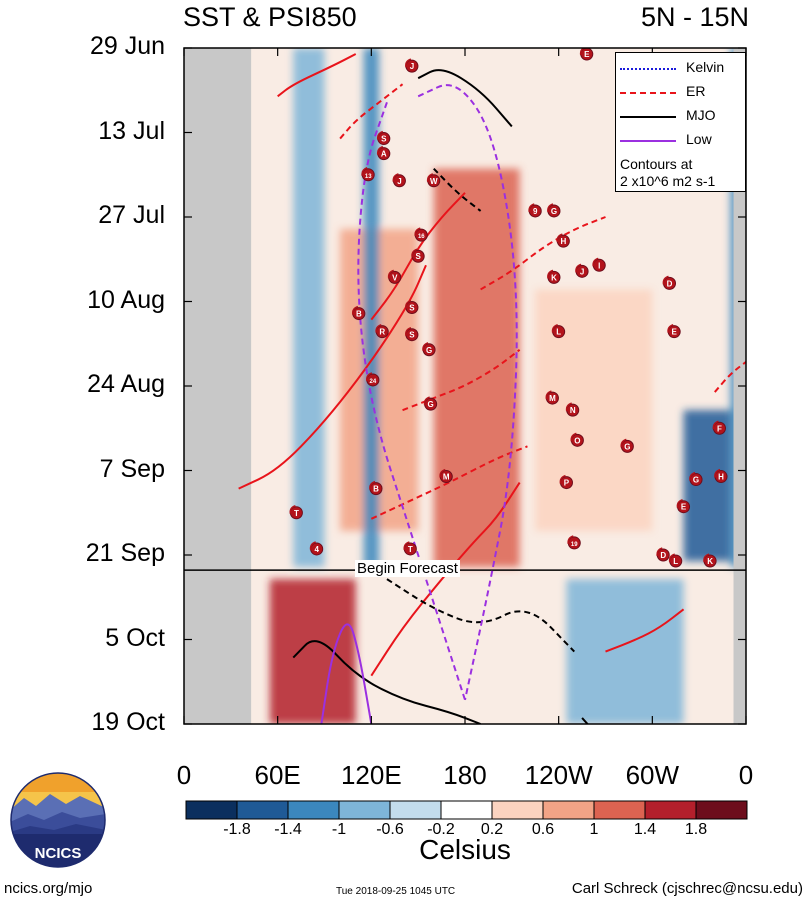 This screenshot has width=809, height=907. I want to click on land-mask, so click(218, 386).